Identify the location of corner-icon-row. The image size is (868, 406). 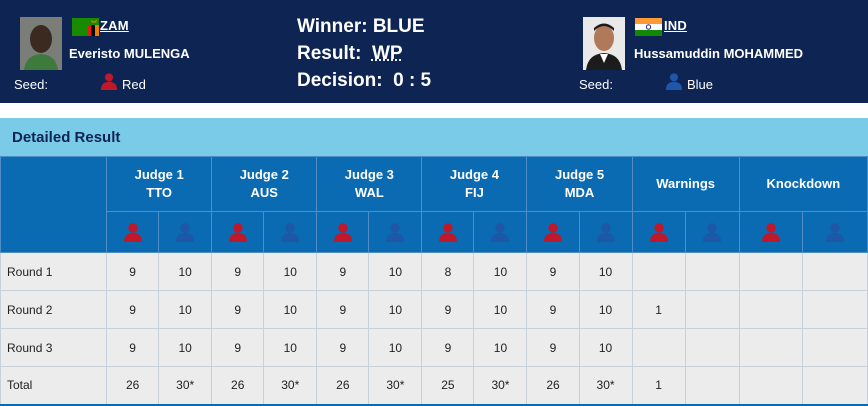
(434, 232).